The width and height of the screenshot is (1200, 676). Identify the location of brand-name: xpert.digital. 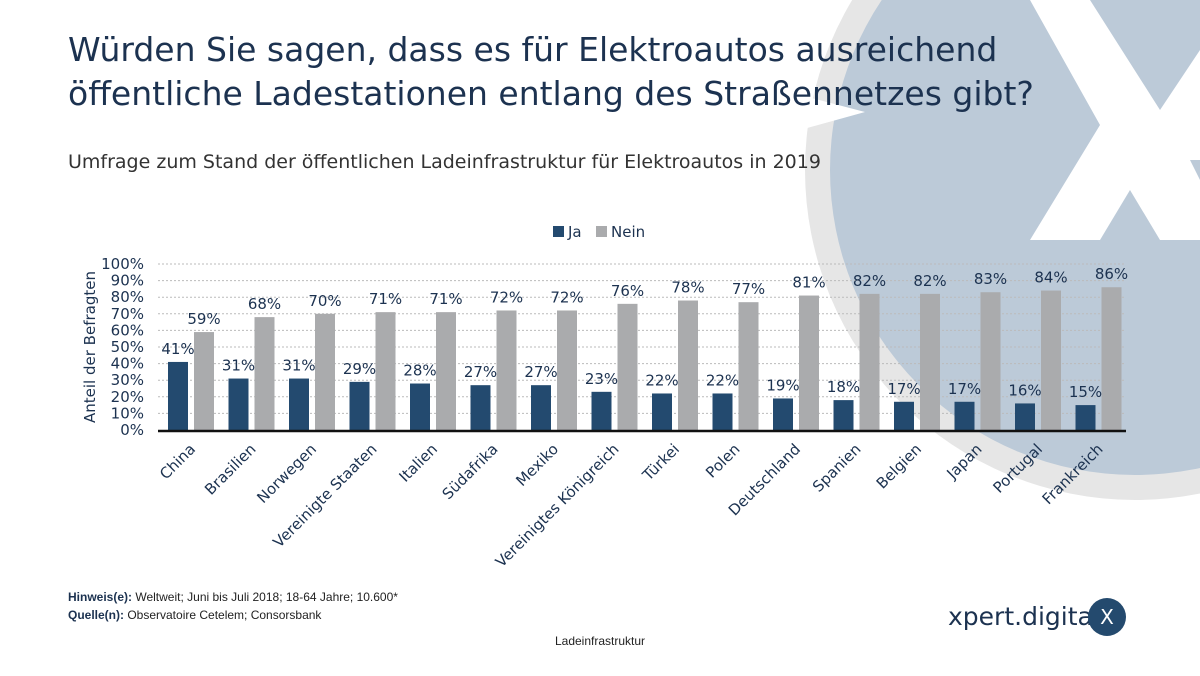
(1024, 616).